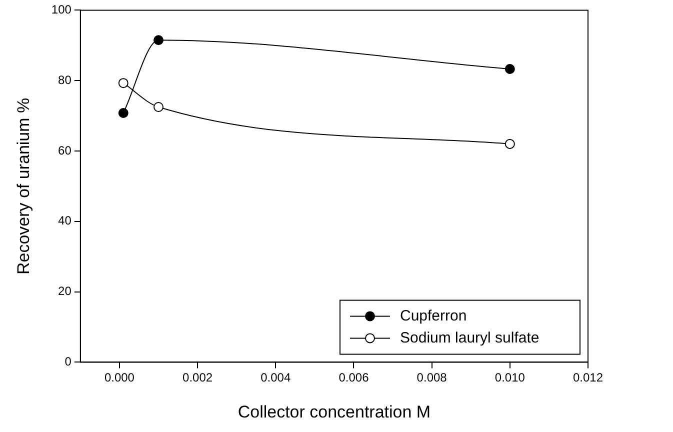 This screenshot has width=673, height=432. I want to click on y-tick-label: 100, so click(61, 9).